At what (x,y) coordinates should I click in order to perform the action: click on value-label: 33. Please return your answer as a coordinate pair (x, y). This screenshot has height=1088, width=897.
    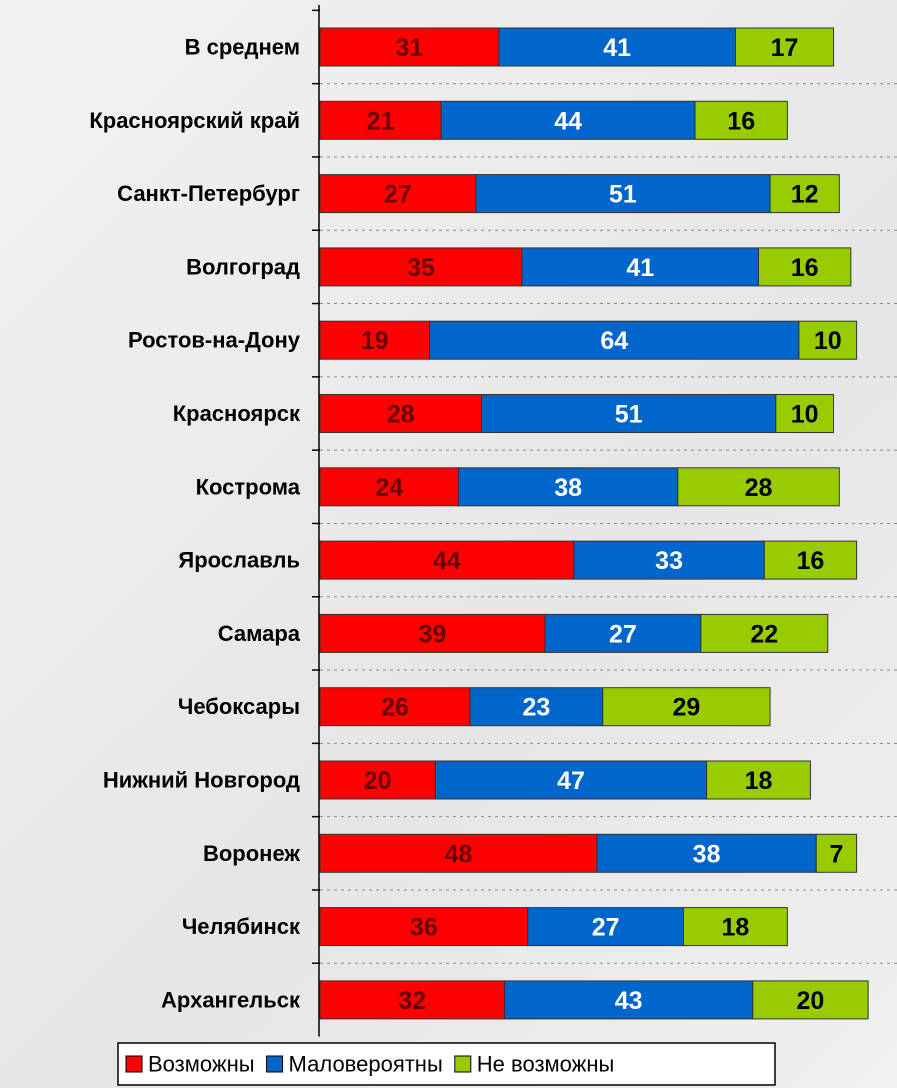
    Looking at the image, I should click on (669, 561).